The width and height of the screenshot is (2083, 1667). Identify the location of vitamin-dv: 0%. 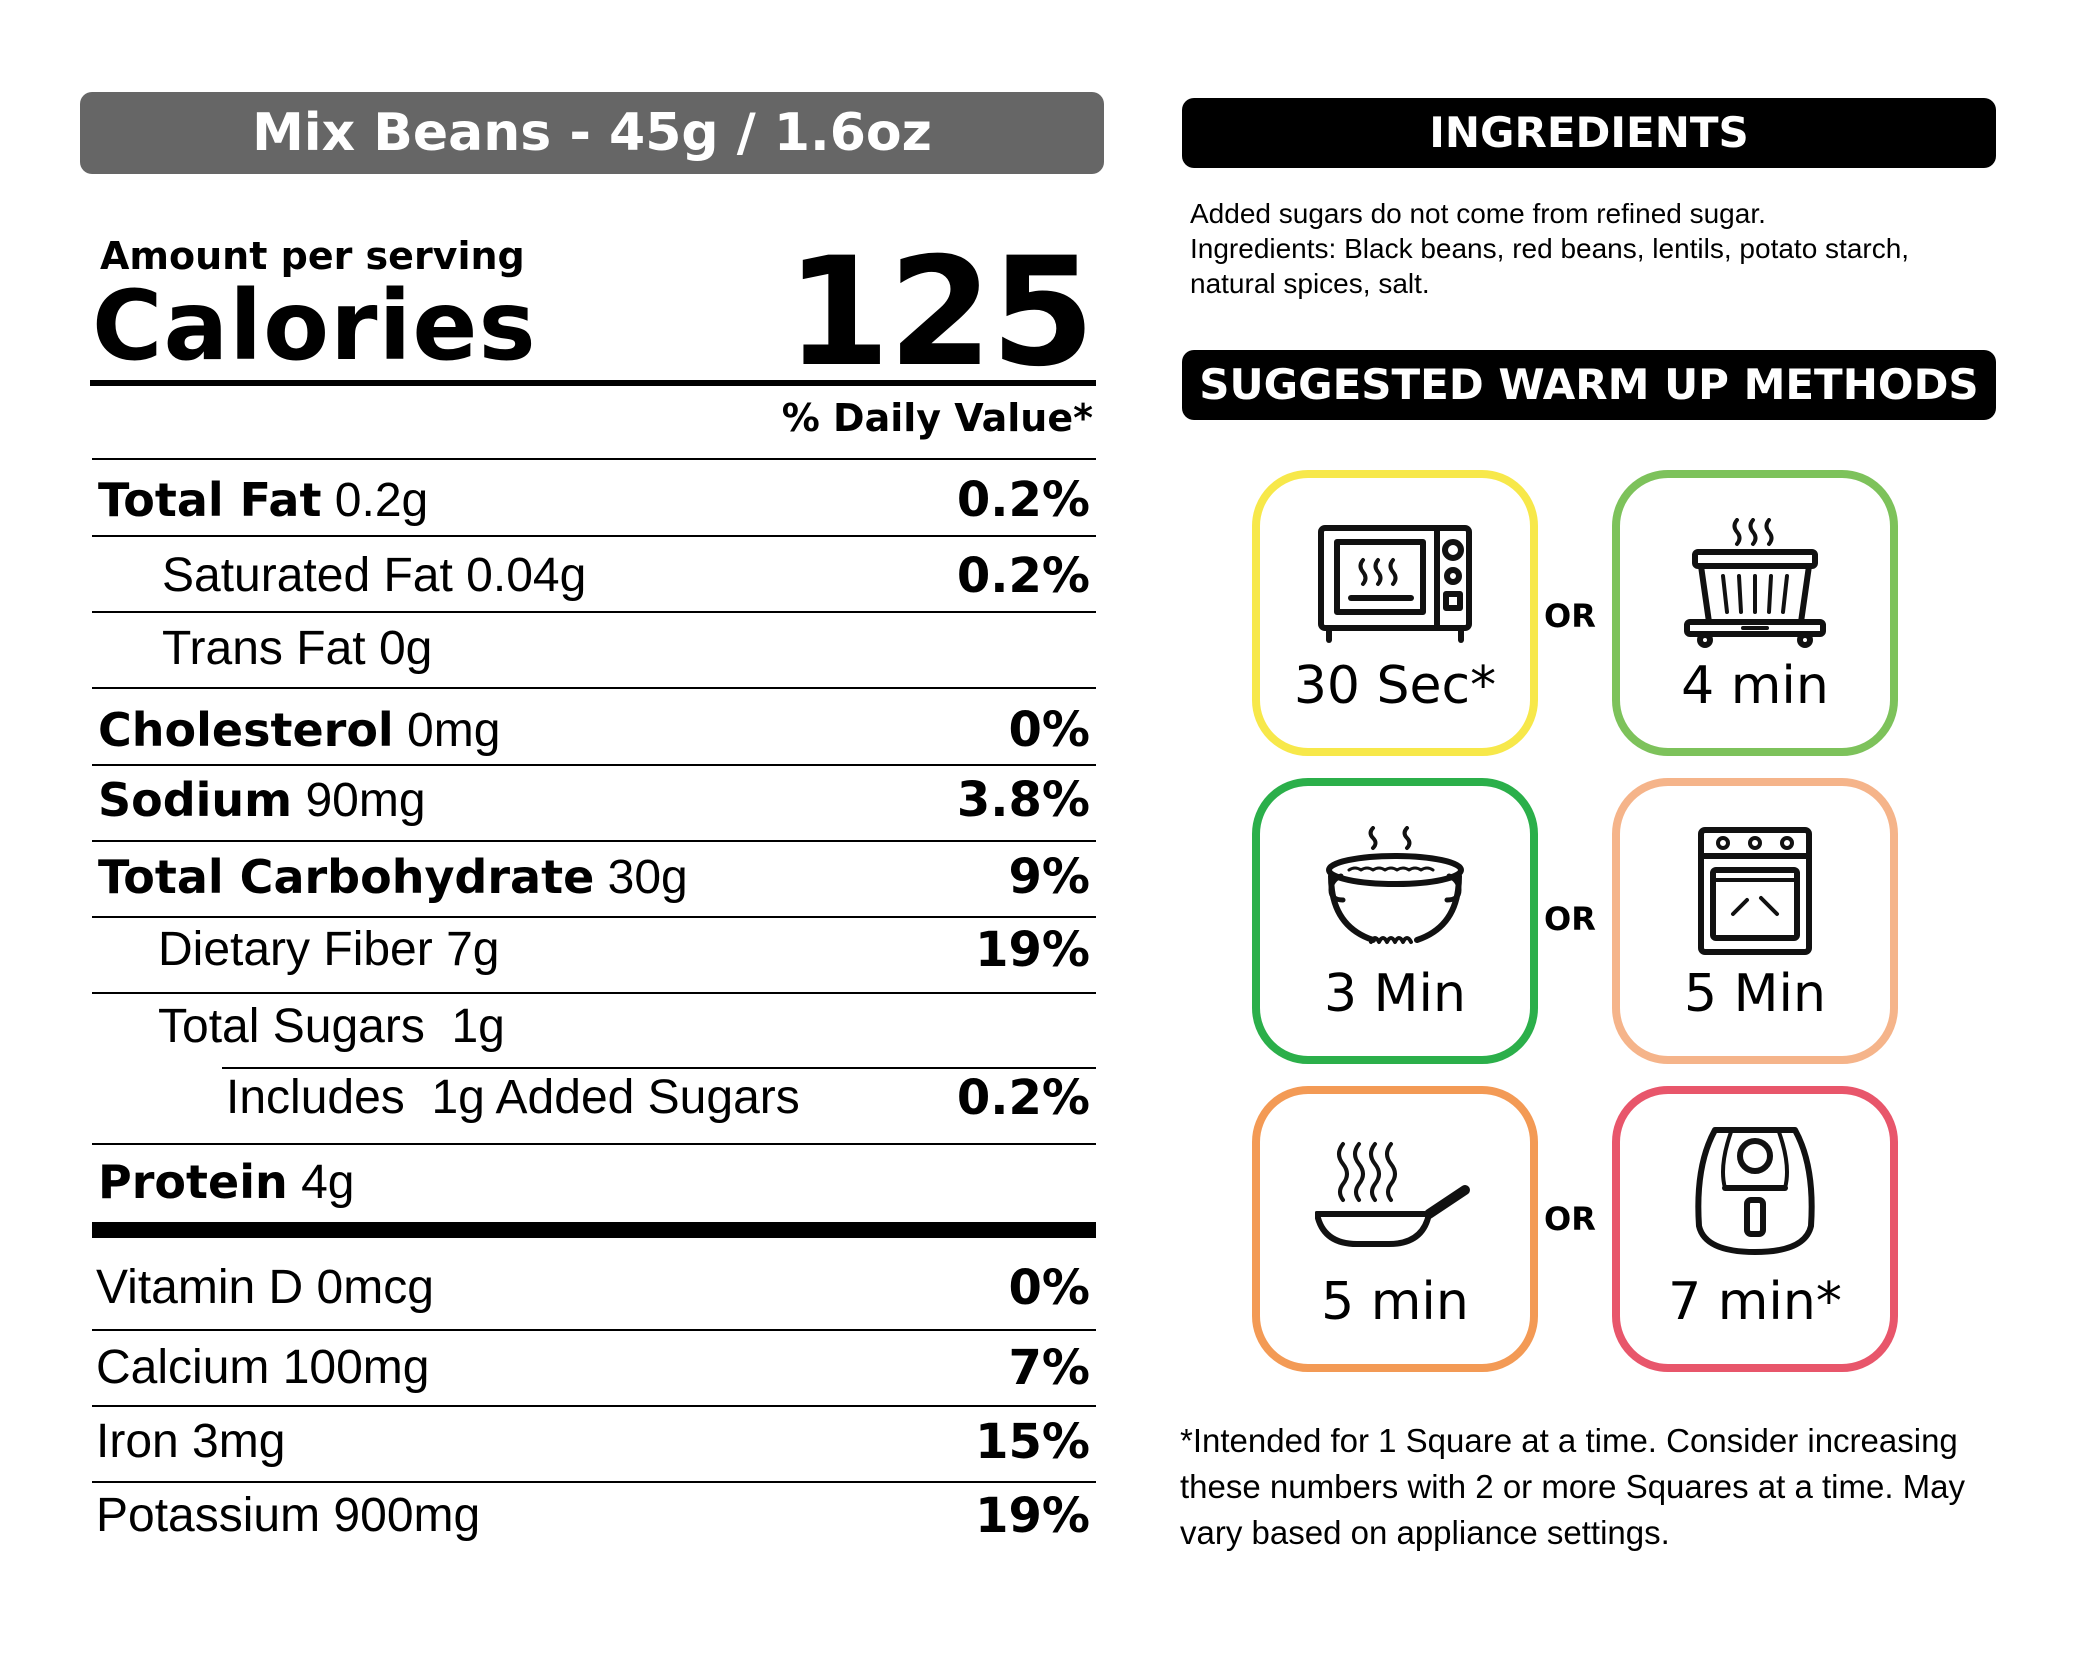
(1049, 1288).